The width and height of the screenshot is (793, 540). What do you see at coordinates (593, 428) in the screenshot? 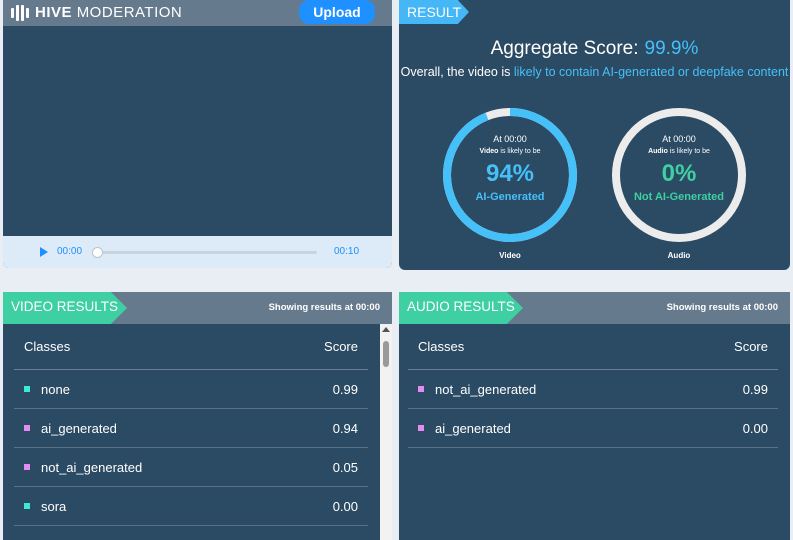
I see `table-row: ai_generated 0.00` at bounding box center [593, 428].